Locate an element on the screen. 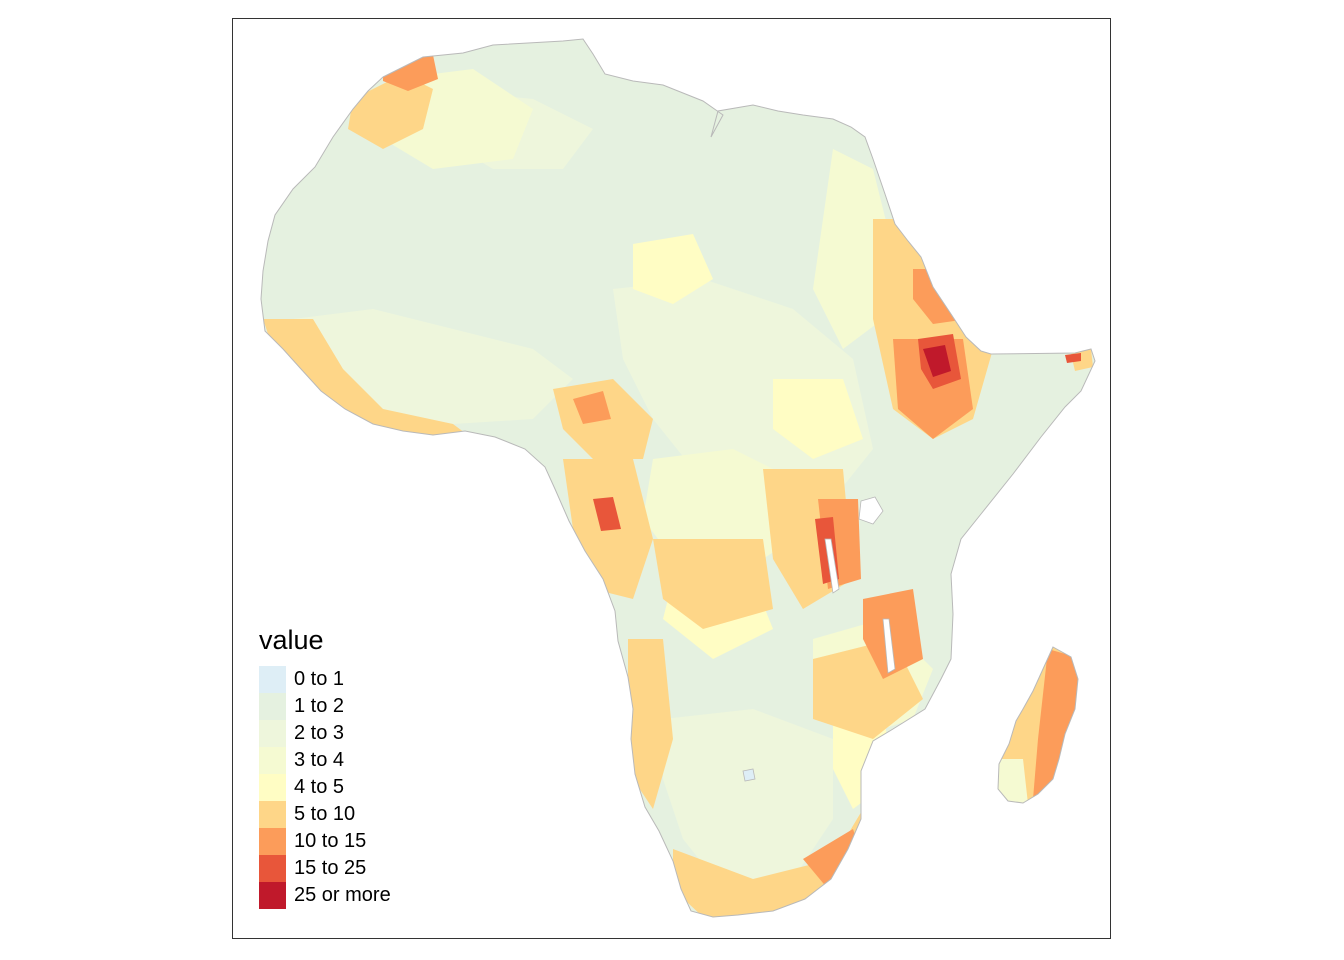  region-15-25-horn is located at coordinates (1073, 358).